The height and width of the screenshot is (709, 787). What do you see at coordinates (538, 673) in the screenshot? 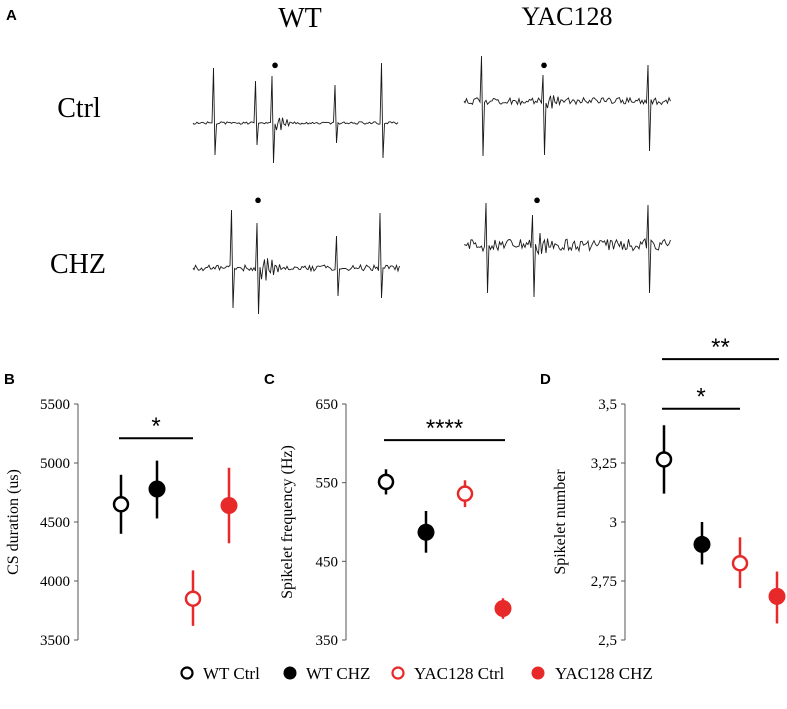
I see `legend-marker-yac128-chz` at bounding box center [538, 673].